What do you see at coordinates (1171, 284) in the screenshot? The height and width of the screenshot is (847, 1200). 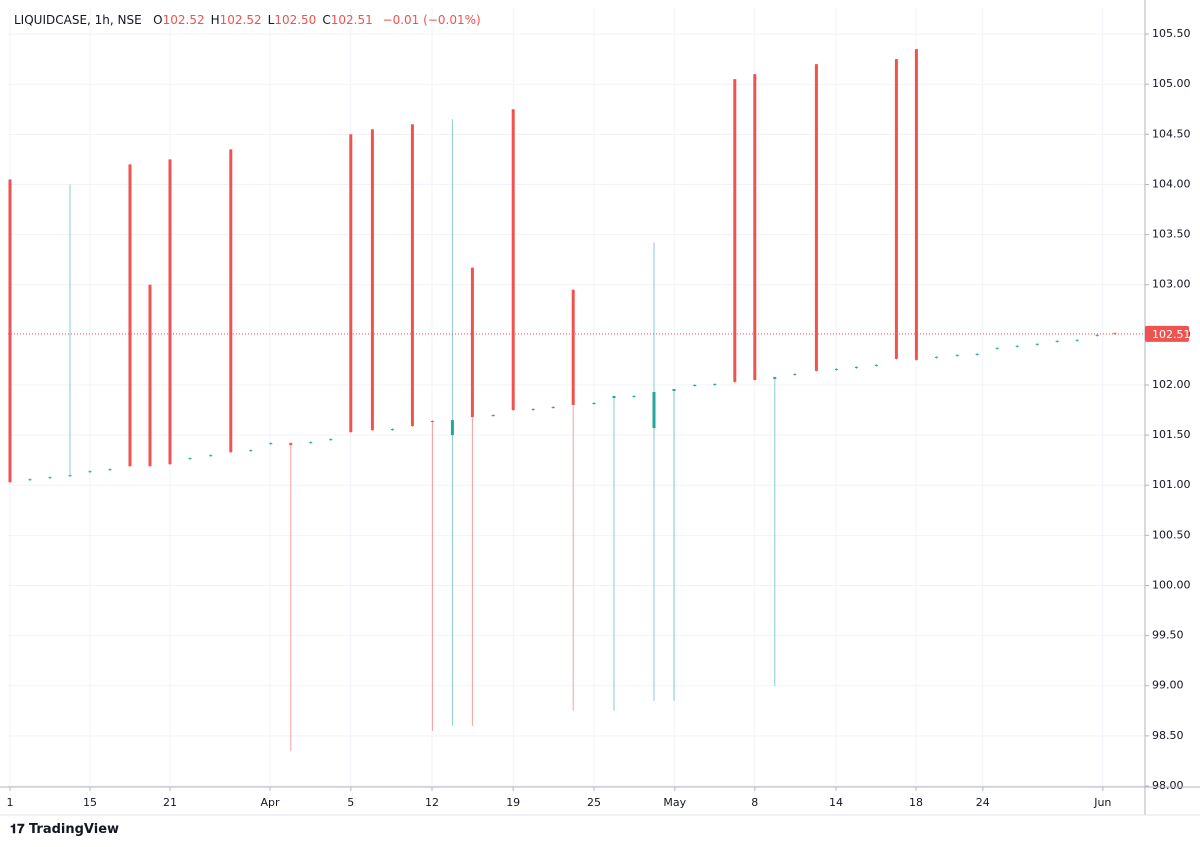 I see `y-tick-label: 103.00` at bounding box center [1171, 284].